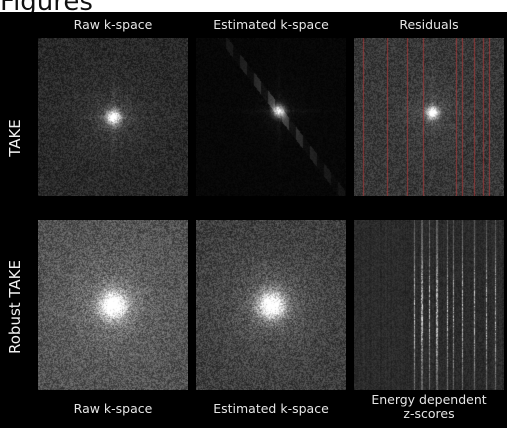  What do you see at coordinates (113, 117) in the screenshot?
I see `panel-take-raw-kspace` at bounding box center [113, 117].